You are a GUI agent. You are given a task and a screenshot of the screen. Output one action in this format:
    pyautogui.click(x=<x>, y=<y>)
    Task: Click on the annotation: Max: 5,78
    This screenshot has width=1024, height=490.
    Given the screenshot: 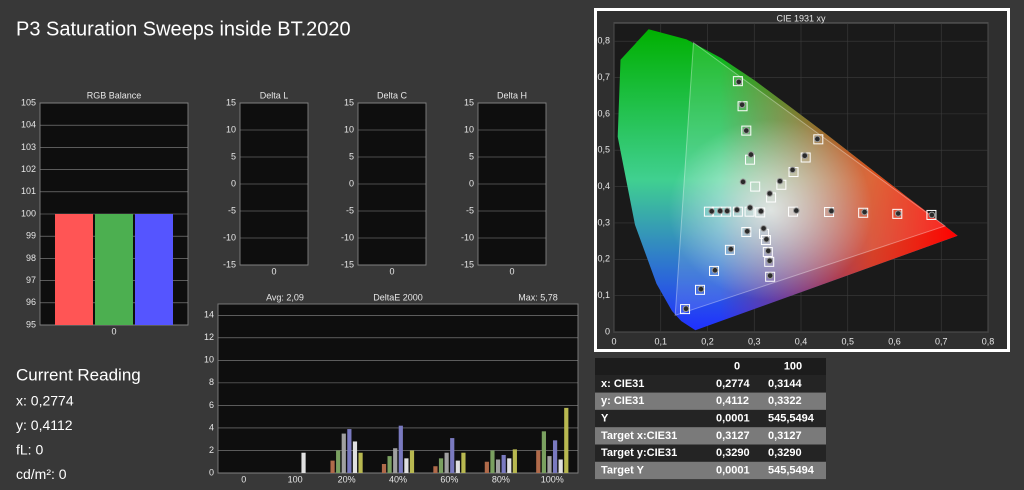 What is the action you would take?
    pyautogui.click(x=538, y=297)
    